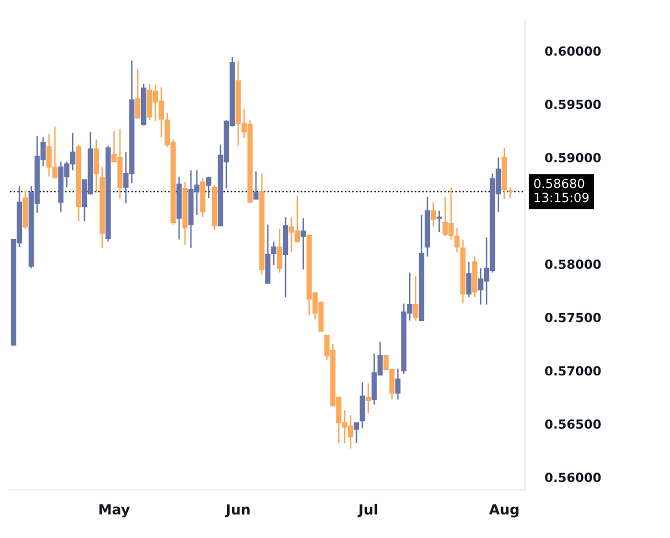 This screenshot has height=538, width=670. What do you see at coordinates (561, 190) in the screenshot?
I see `ref-line-label: 0.58680 13:15:09` at bounding box center [561, 190].